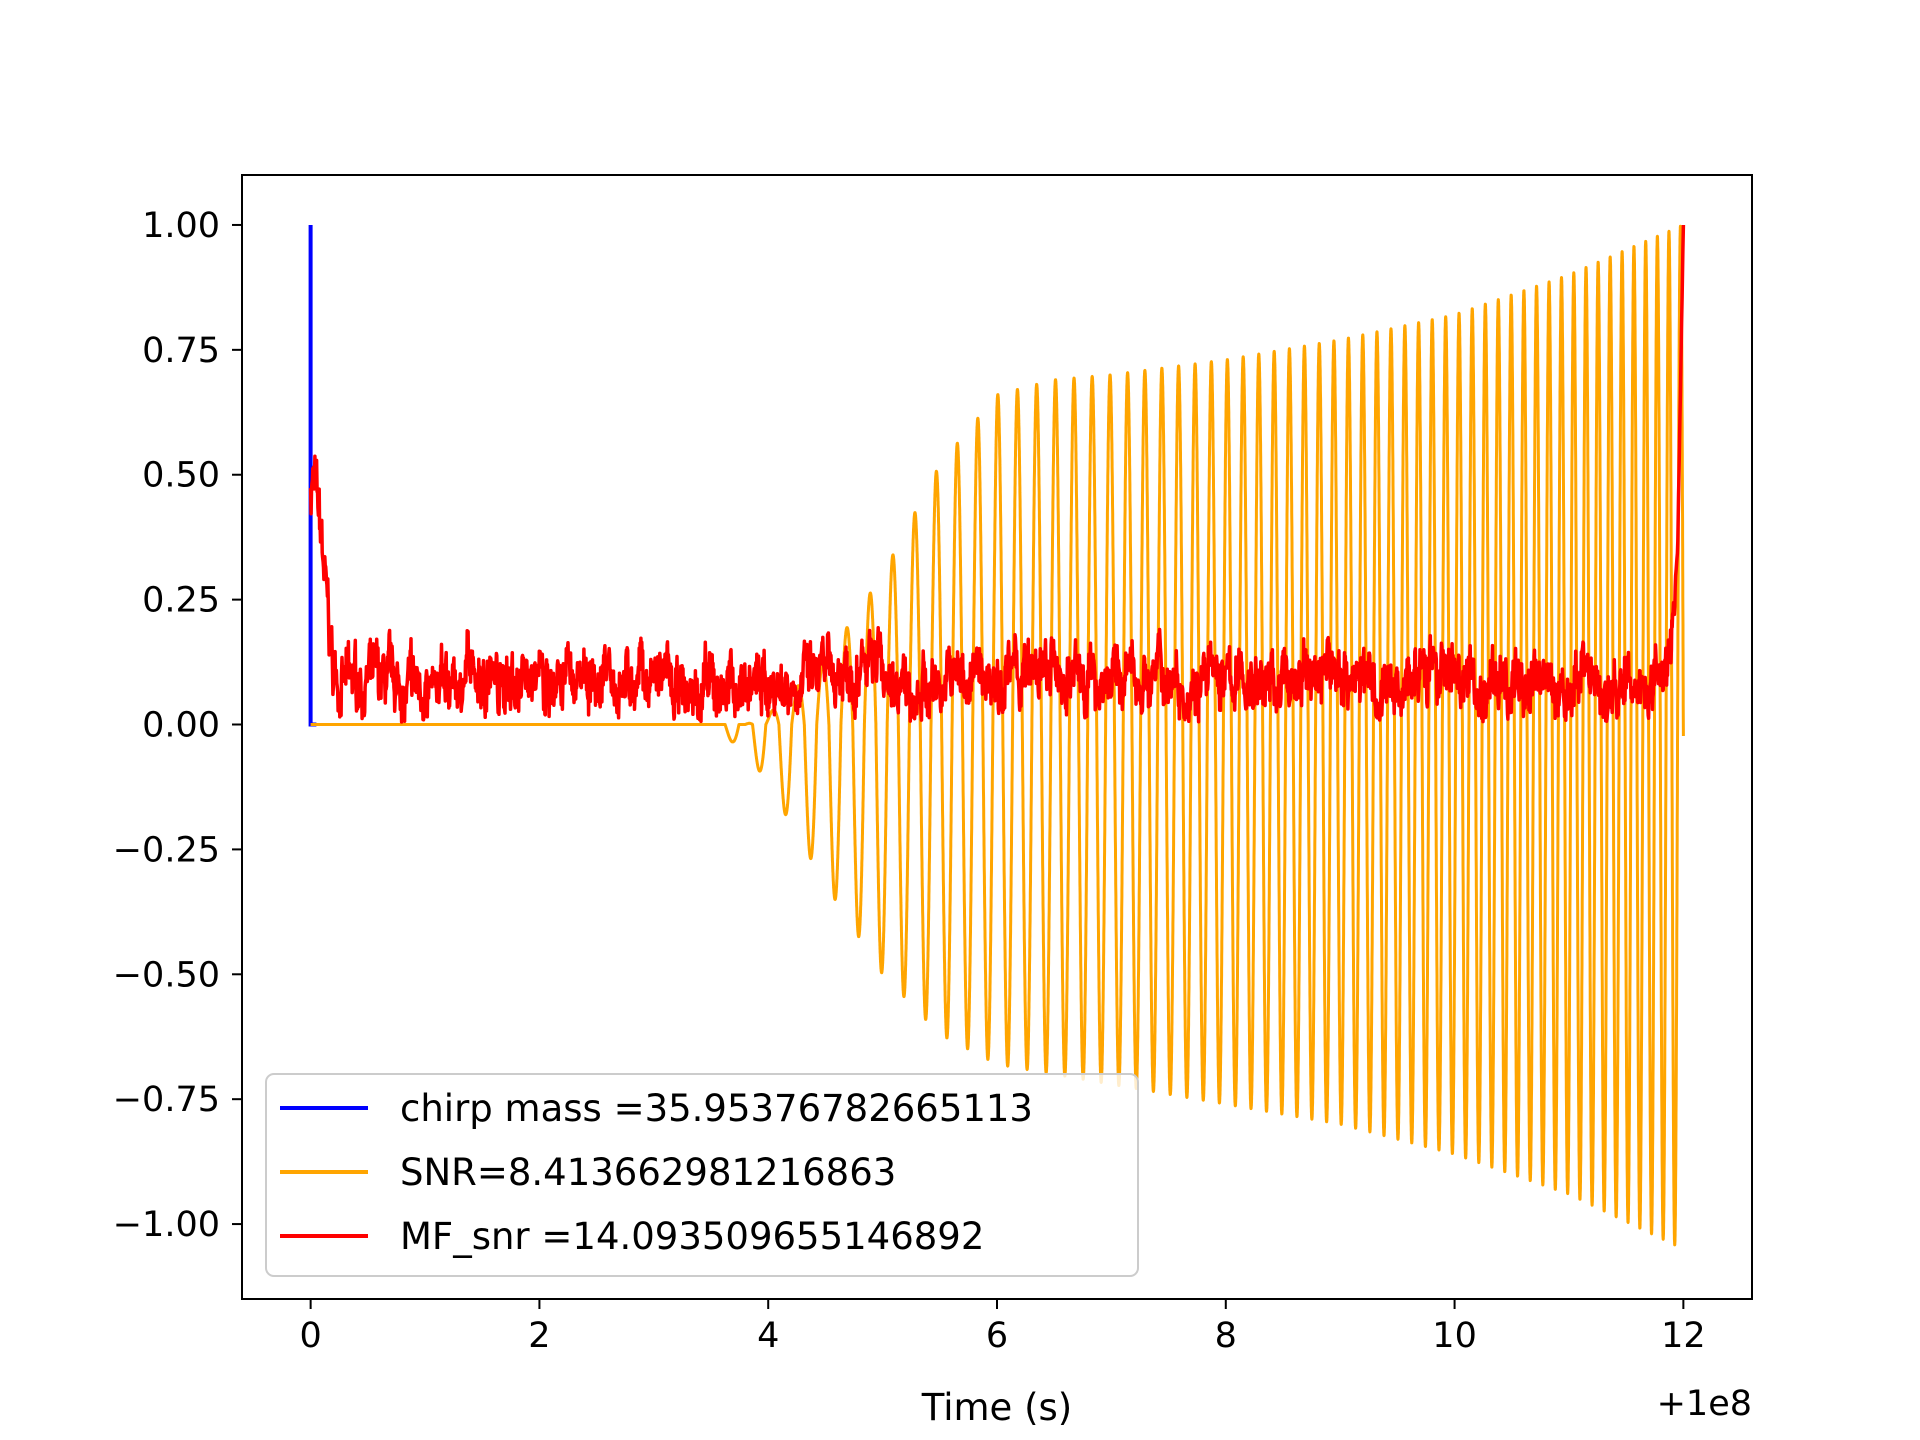  What do you see at coordinates (997, 1336) in the screenshot?
I see `x-tick-label: 6` at bounding box center [997, 1336].